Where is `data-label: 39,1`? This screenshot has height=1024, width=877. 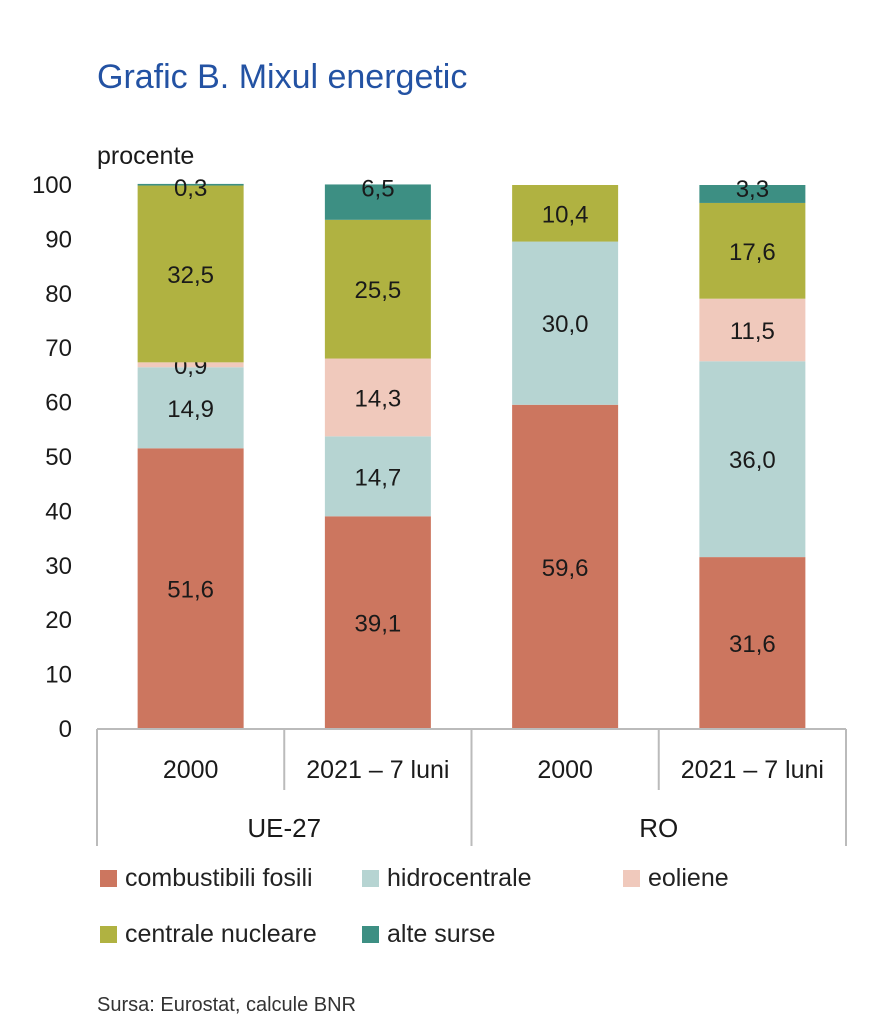
data-label: 39,1 is located at coordinates (378, 624).